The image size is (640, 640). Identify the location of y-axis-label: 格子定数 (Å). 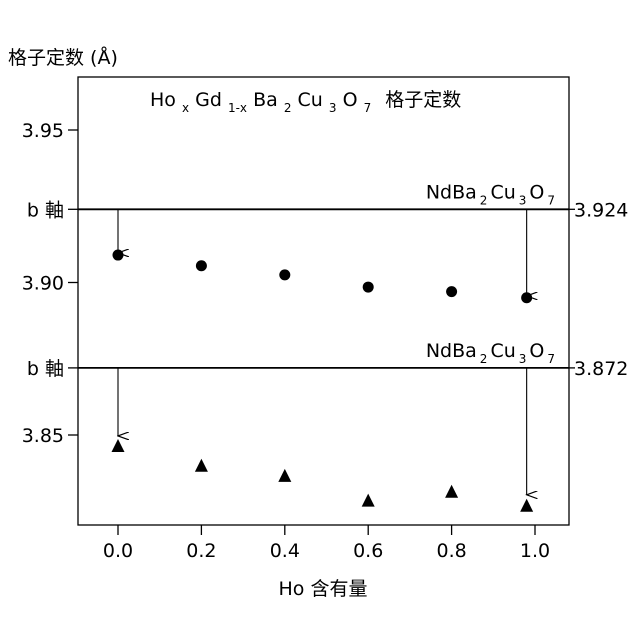
(63, 57).